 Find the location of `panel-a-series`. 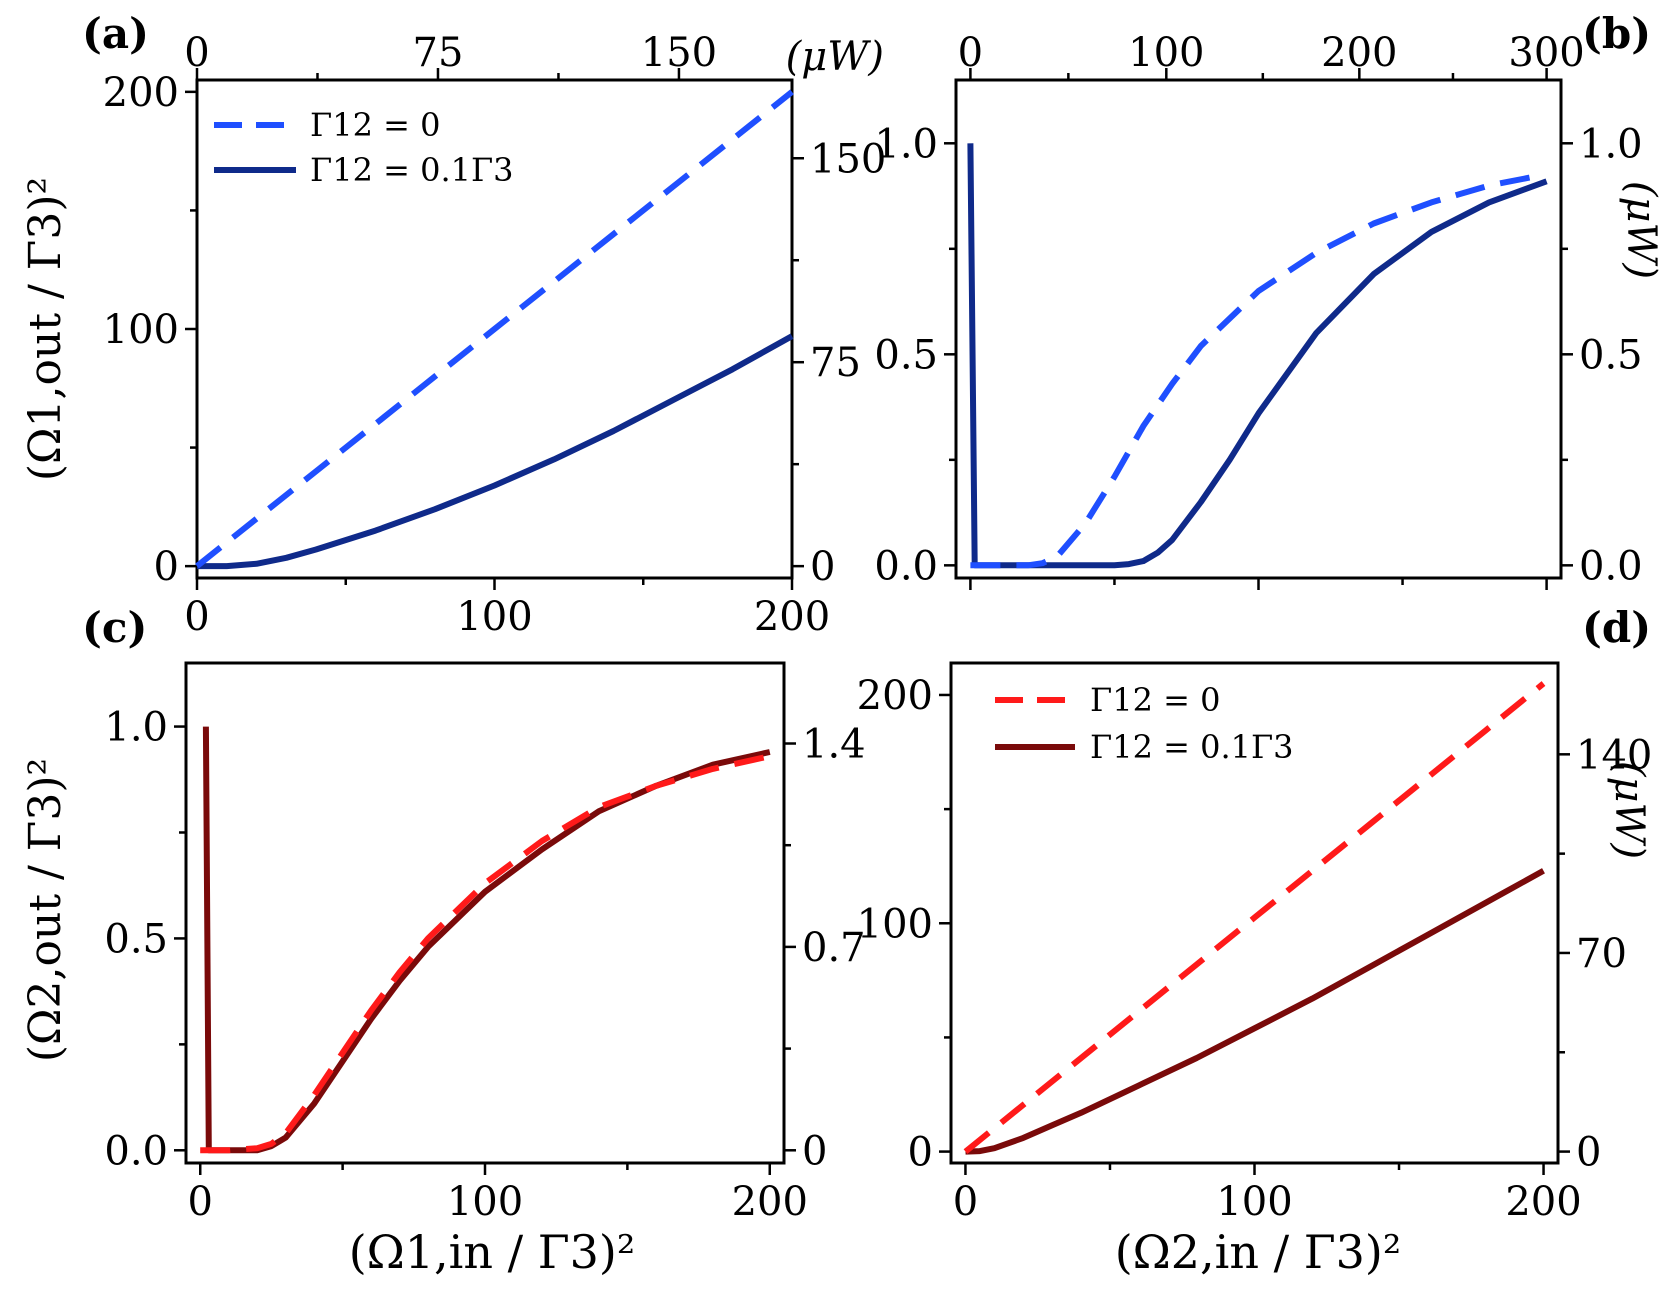

panel-a-series is located at coordinates (494, 329).